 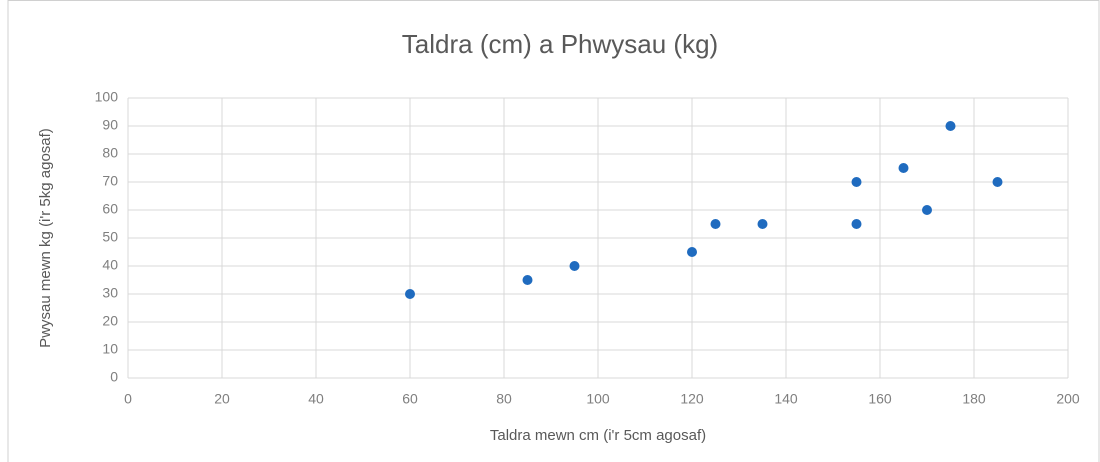 I want to click on y-tick-label: 20, so click(x=110, y=321).